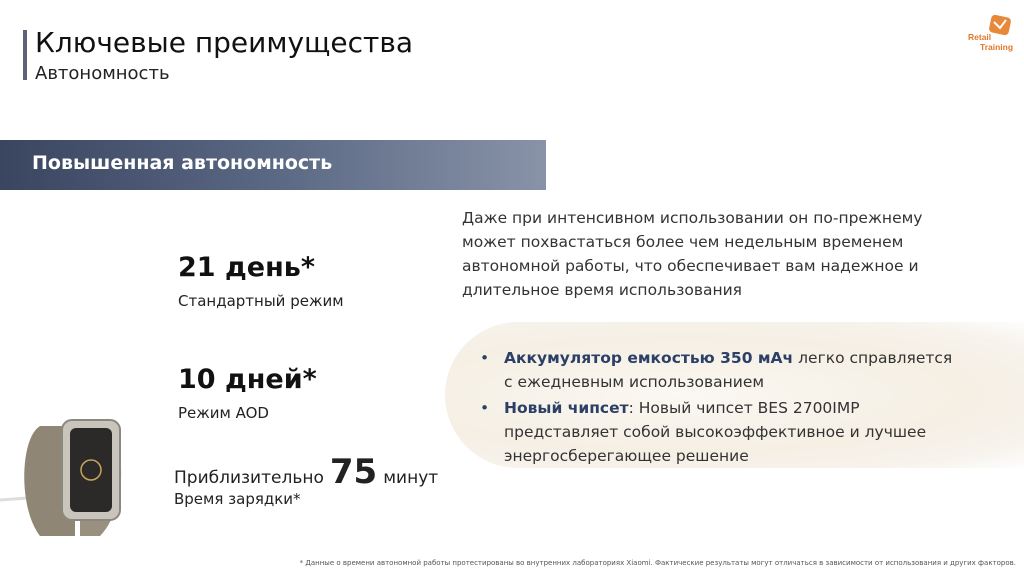 This screenshot has width=1024, height=576. What do you see at coordinates (566, 408) in the screenshot?
I see `bullet-bold: Новый чипсет` at bounding box center [566, 408].